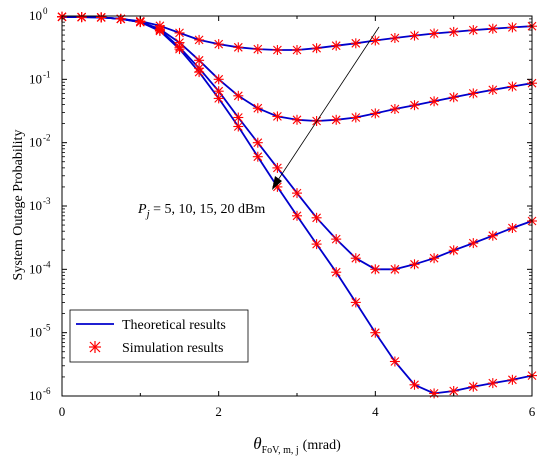 The width and height of the screenshot is (550, 469). I want to click on annotation-arrow-line, so click(328, 103).